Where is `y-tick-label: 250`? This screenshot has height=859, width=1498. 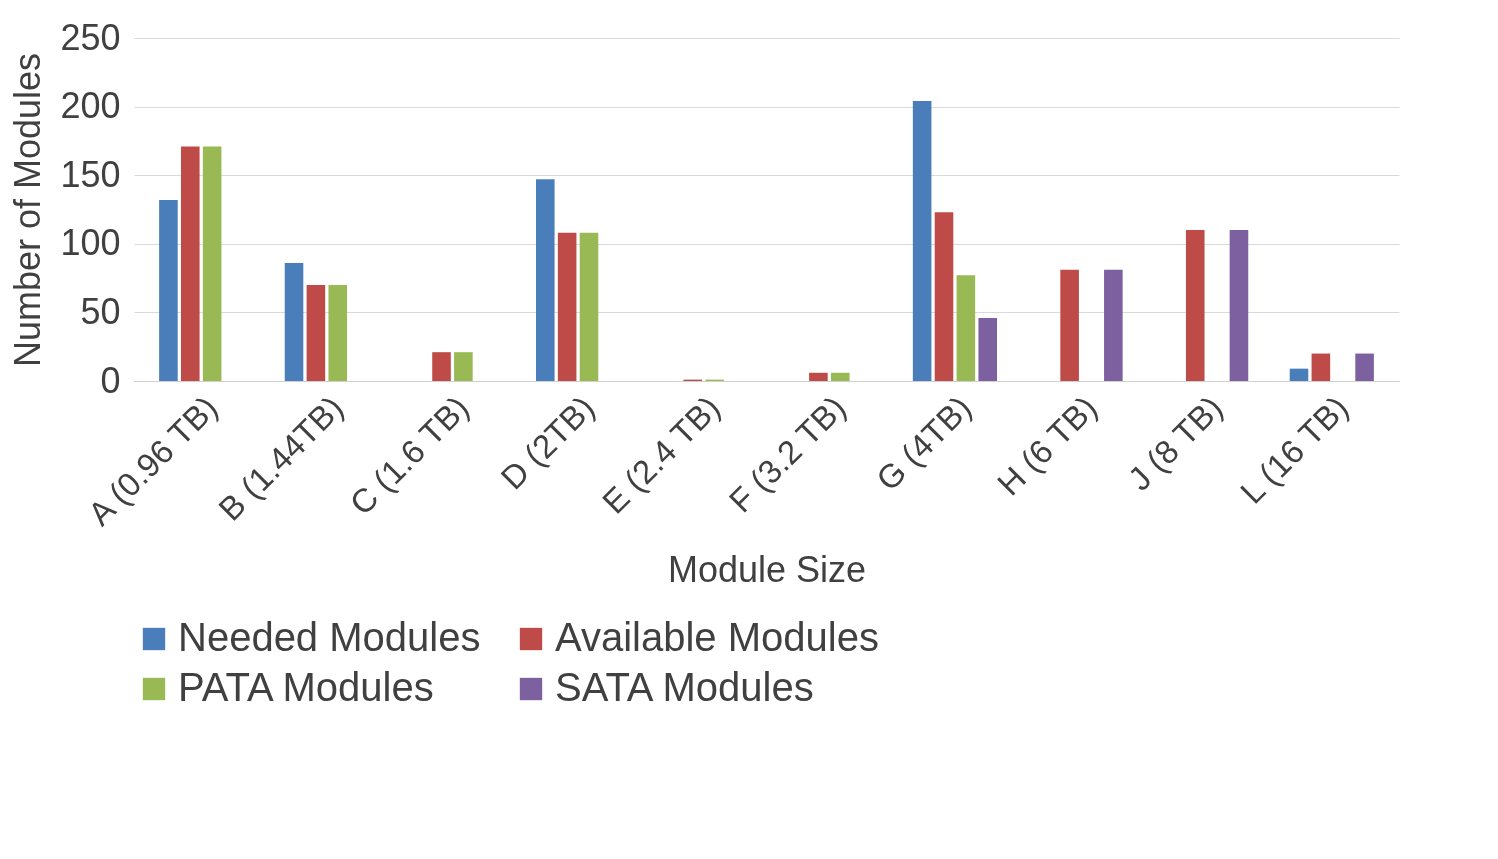 y-tick-label: 250 is located at coordinates (90, 37).